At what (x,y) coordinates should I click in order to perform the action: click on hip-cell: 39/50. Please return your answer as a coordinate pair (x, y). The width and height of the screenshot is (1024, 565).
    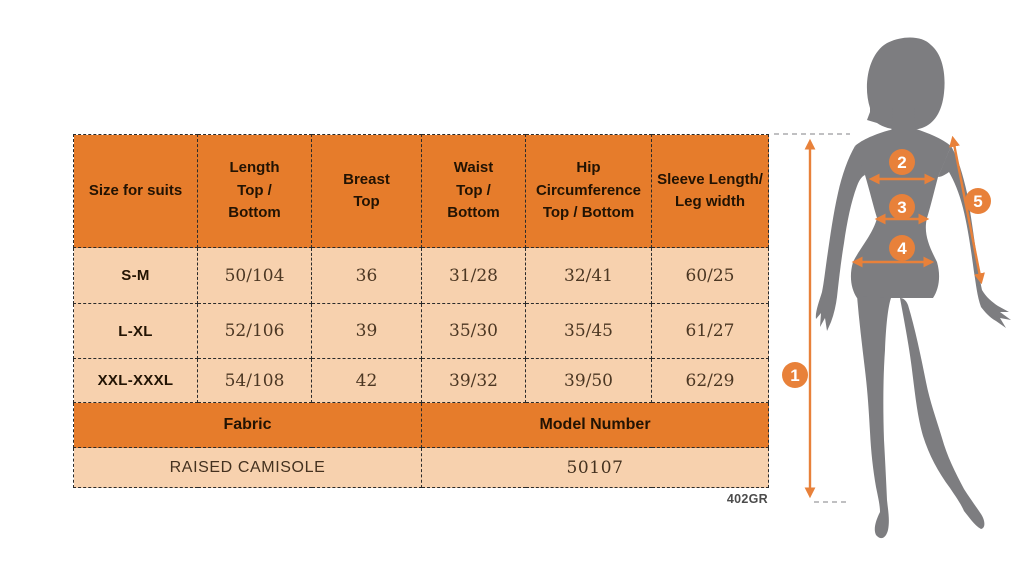
    Looking at the image, I should click on (588, 380).